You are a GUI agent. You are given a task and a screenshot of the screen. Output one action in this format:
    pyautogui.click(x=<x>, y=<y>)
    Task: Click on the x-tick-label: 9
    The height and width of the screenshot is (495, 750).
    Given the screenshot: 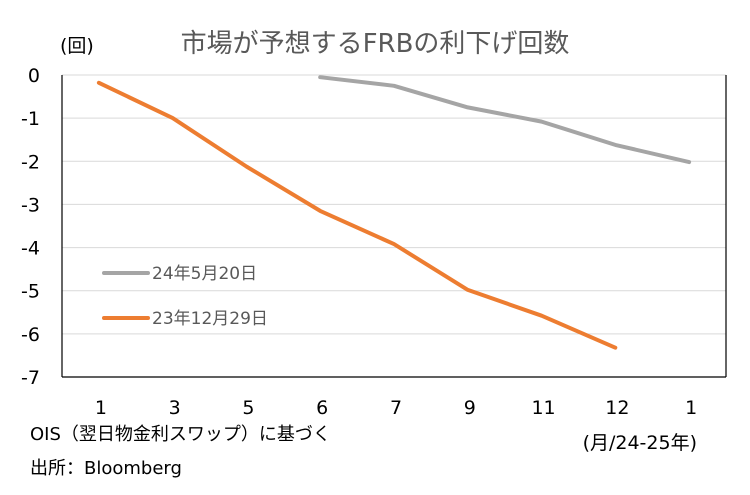 What is the action you would take?
    pyautogui.click(x=470, y=408)
    